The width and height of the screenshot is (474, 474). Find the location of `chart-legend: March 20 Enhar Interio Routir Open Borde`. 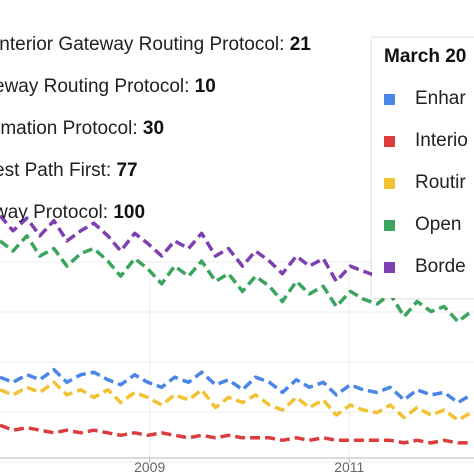

chart-legend: March 20 Enhar Interio Routir Open Borde is located at coordinates (423, 168).